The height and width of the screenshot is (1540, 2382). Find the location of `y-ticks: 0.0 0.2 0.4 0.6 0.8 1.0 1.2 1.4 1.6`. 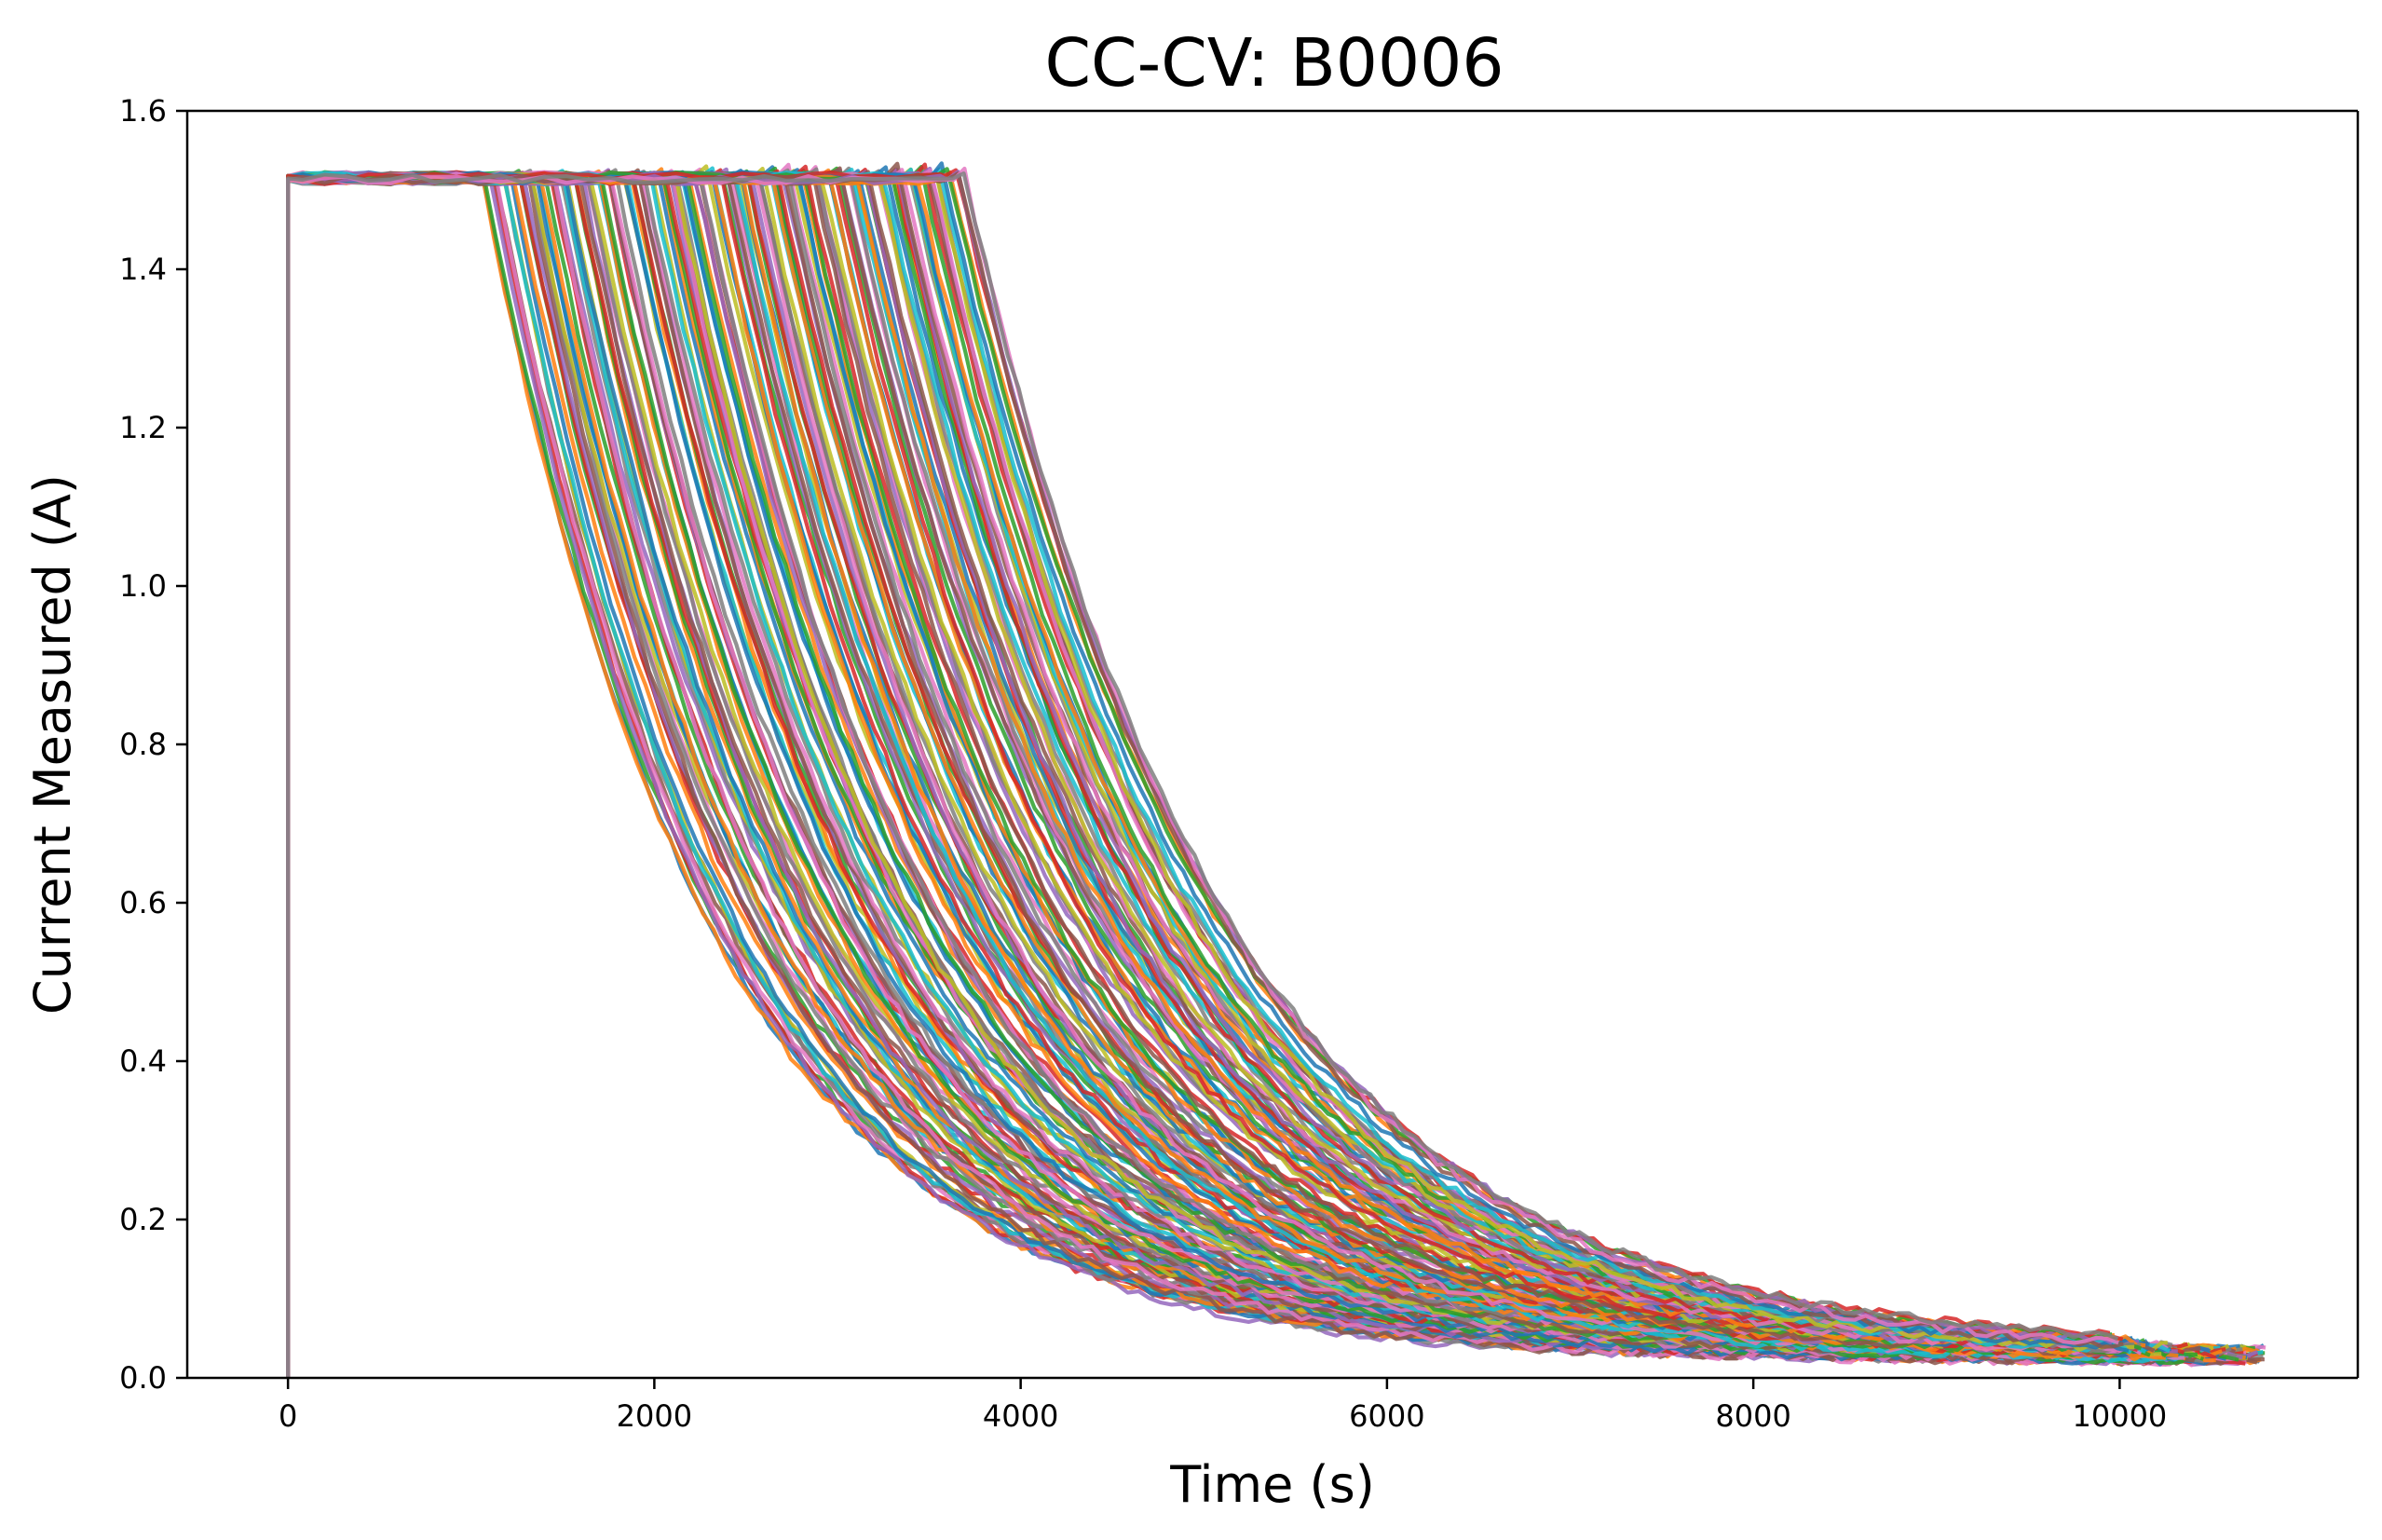

y-ticks: 0.0 0.2 0.4 0.6 0.8 1.0 1.2 1.4 1.6 is located at coordinates (153, 744).